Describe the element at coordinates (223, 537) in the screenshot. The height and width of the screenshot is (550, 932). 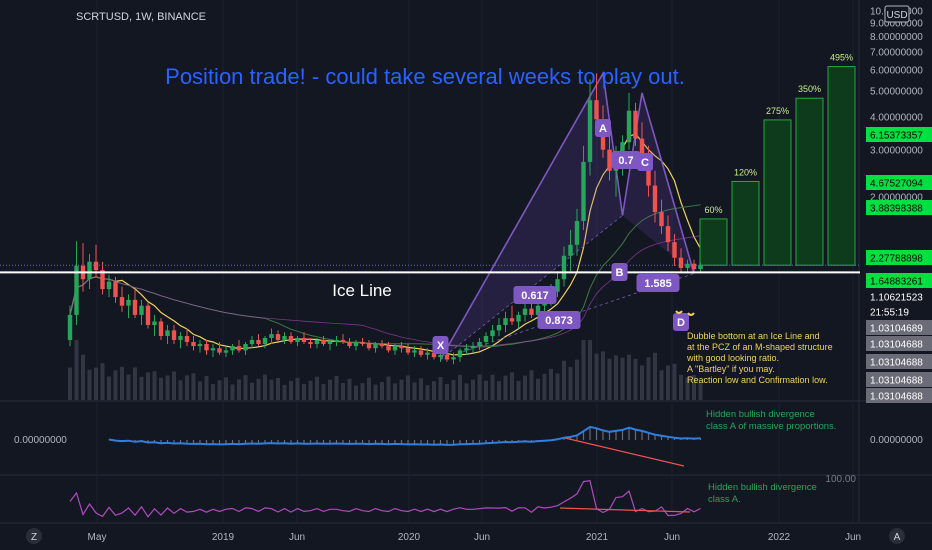
I see `time-tick-label: 2019` at that location.